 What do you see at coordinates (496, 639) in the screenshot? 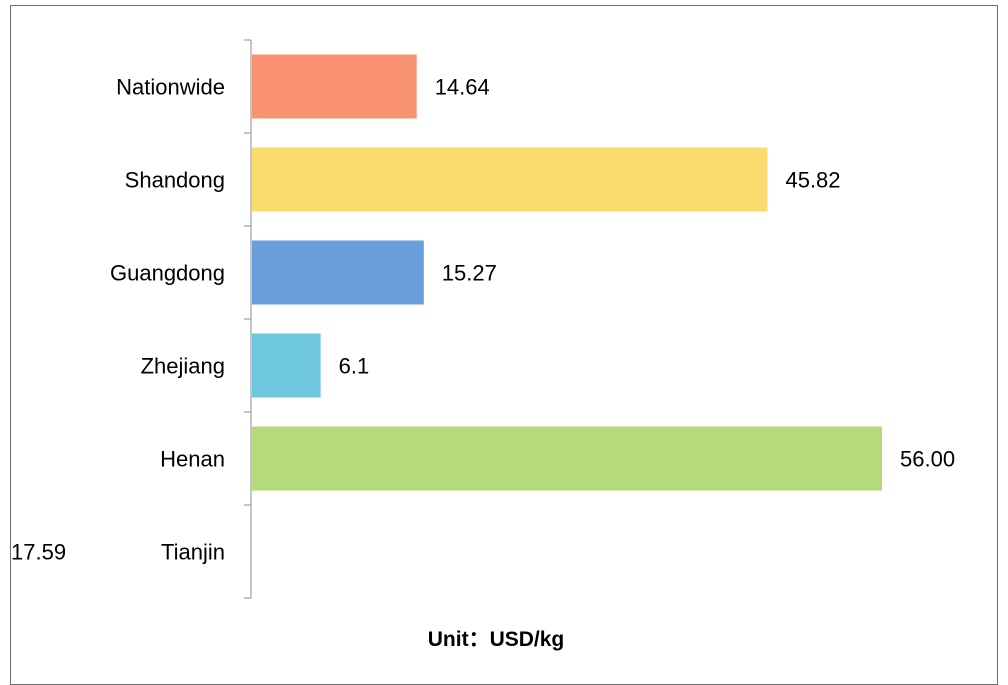
I see `unit-label: Unit：USD/kg` at bounding box center [496, 639].